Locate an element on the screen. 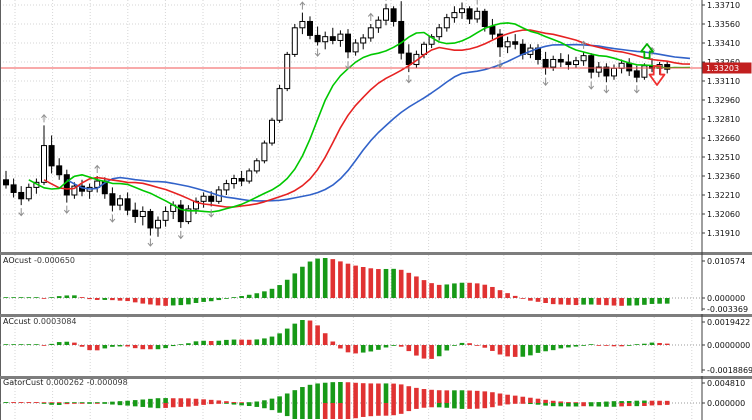 The width and height of the screenshot is (752, 420). indicator-label-gator: GatorCust 0.000262 -0.000098 is located at coordinates (65, 382).